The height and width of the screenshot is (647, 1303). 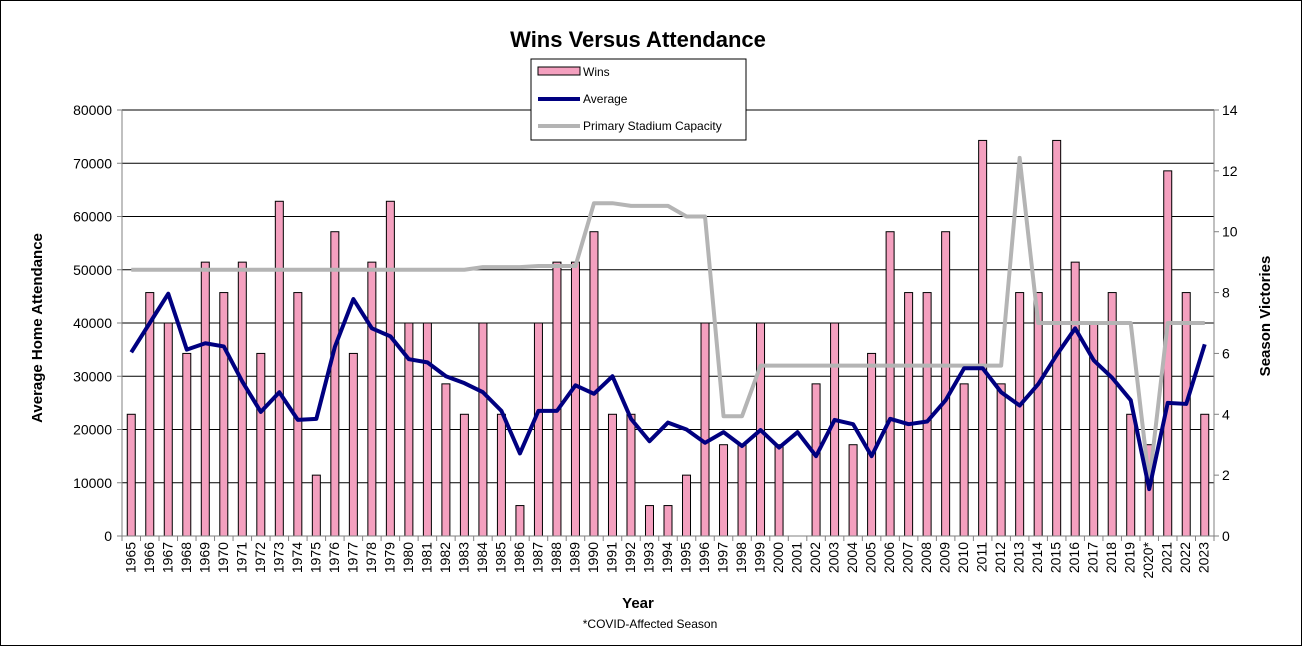 What do you see at coordinates (223, 557) in the screenshot?
I see `x-tick-label: 1970` at bounding box center [223, 557].